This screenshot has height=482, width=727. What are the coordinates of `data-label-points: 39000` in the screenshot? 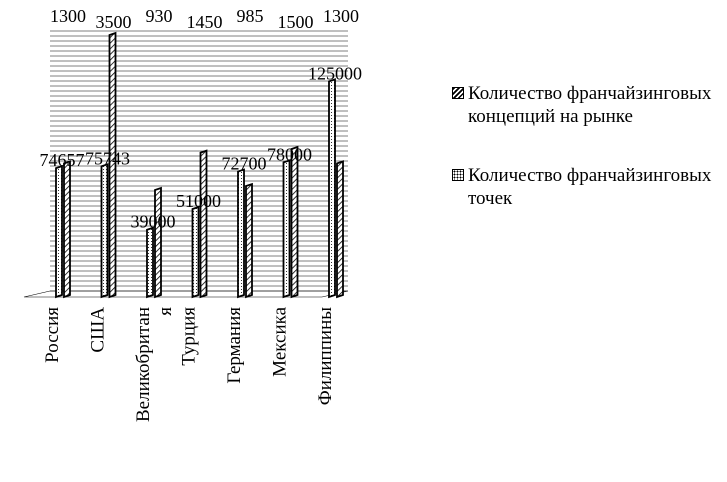 It's located at (153, 222).